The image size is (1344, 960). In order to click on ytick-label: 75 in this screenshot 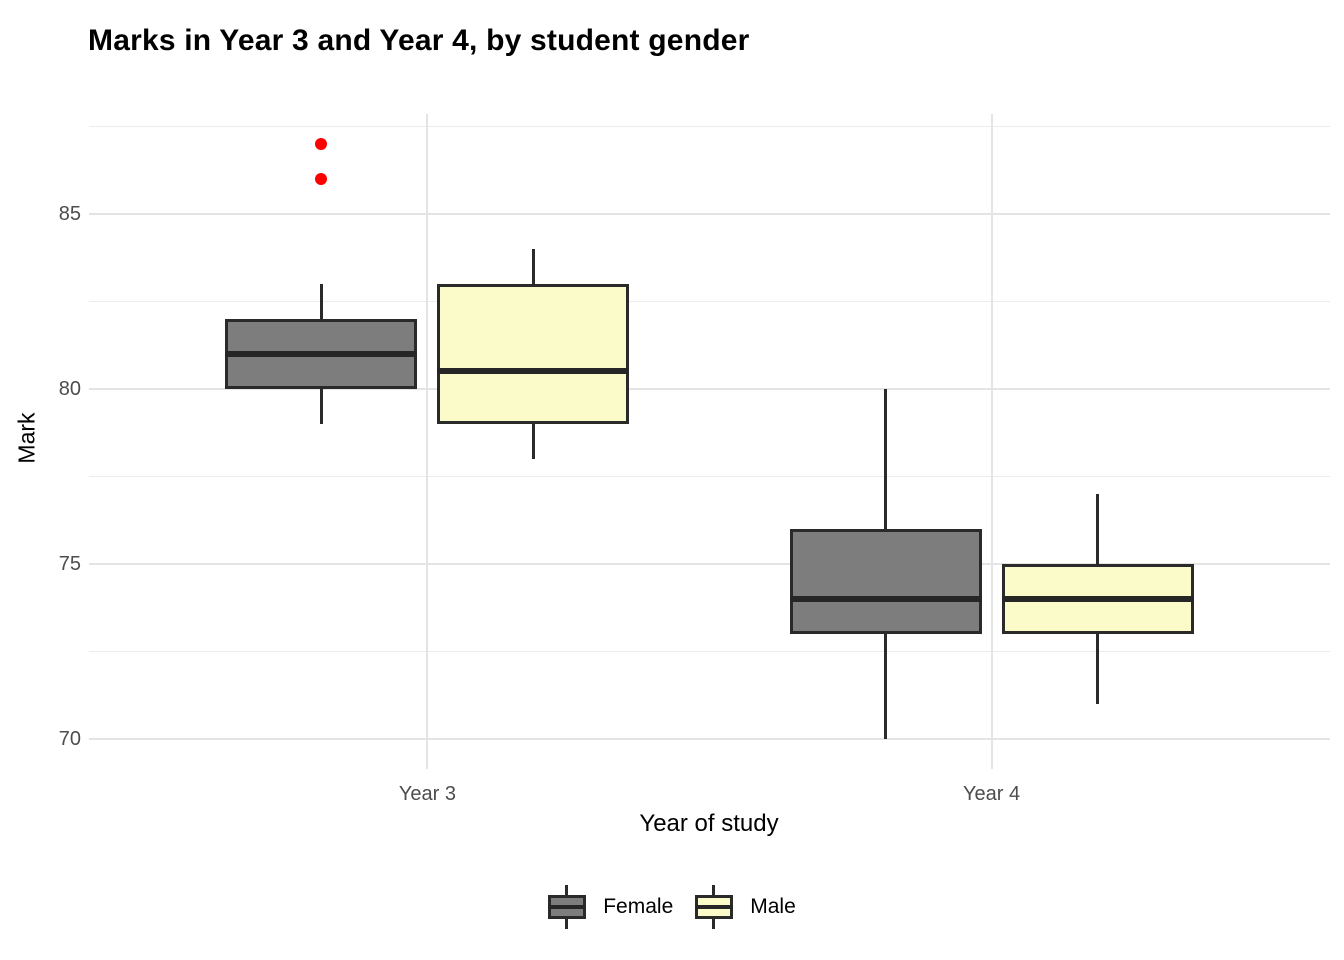, I will do `click(69, 564)`.